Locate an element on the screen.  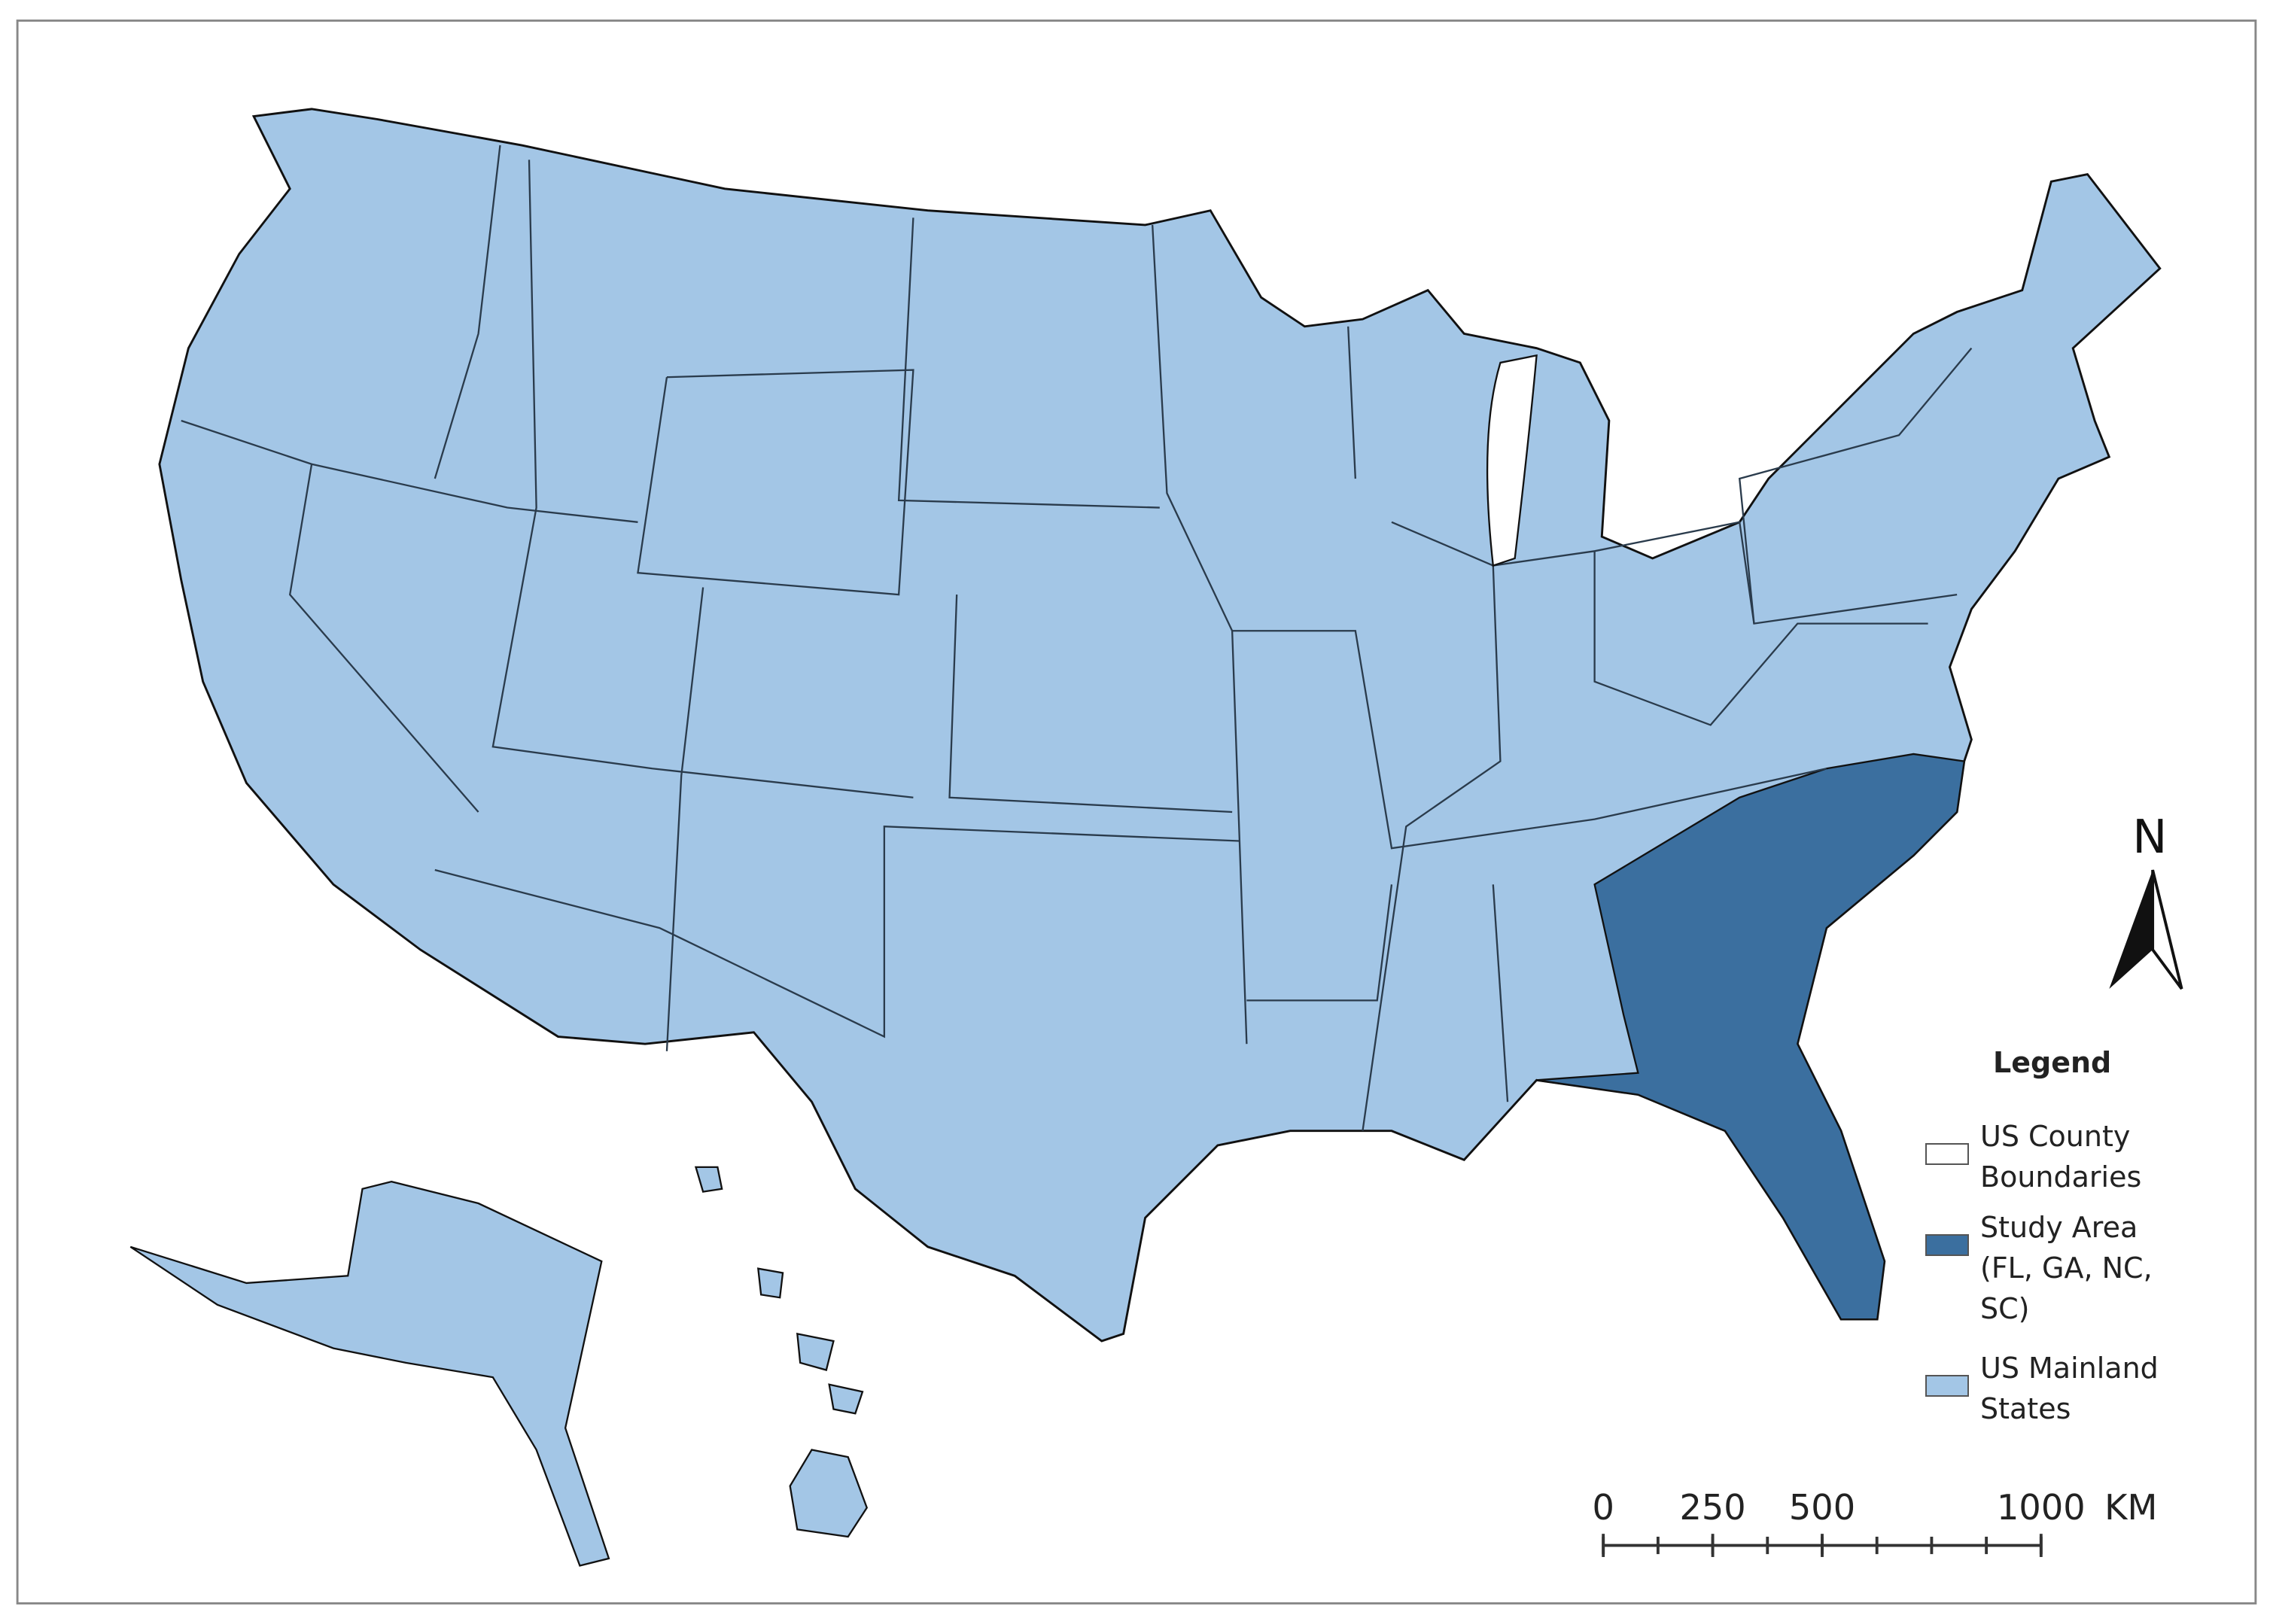
legend-label: Study Area (FL, GA, NC, SC) is located at coordinates (2066, 1268).